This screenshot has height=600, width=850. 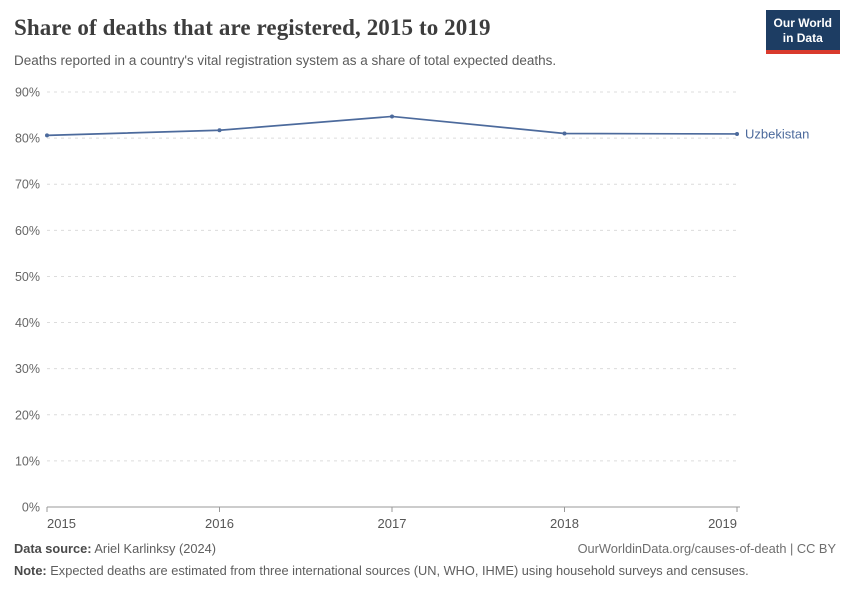 I want to click on note-label: Note:, so click(x=30, y=570).